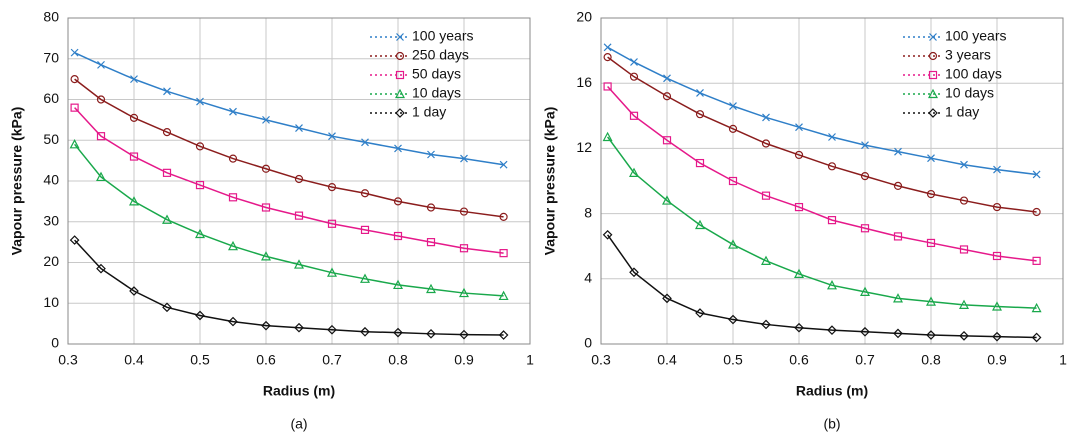  What do you see at coordinates (588, 278) in the screenshot?
I see `y-tick-label: 4` at bounding box center [588, 278].